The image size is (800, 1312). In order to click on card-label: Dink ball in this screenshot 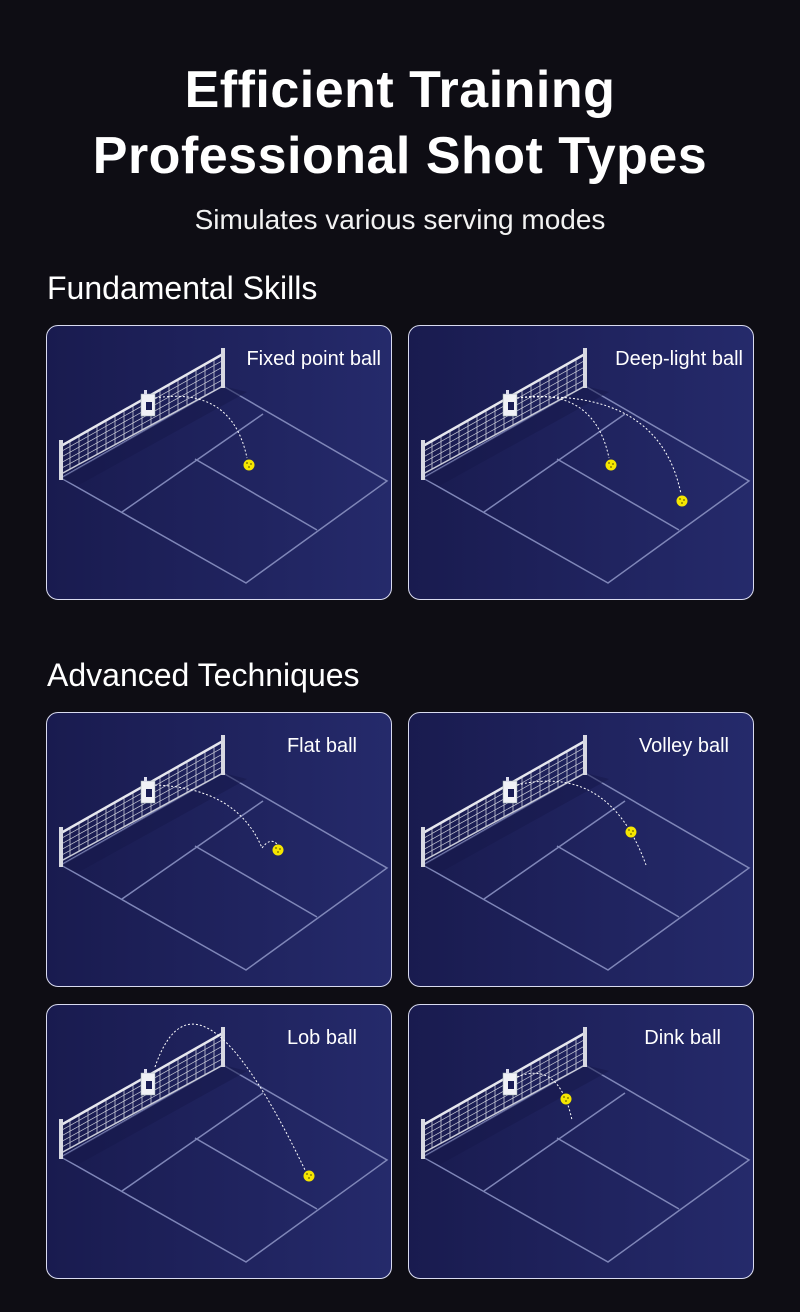, I will do `click(682, 1038)`.